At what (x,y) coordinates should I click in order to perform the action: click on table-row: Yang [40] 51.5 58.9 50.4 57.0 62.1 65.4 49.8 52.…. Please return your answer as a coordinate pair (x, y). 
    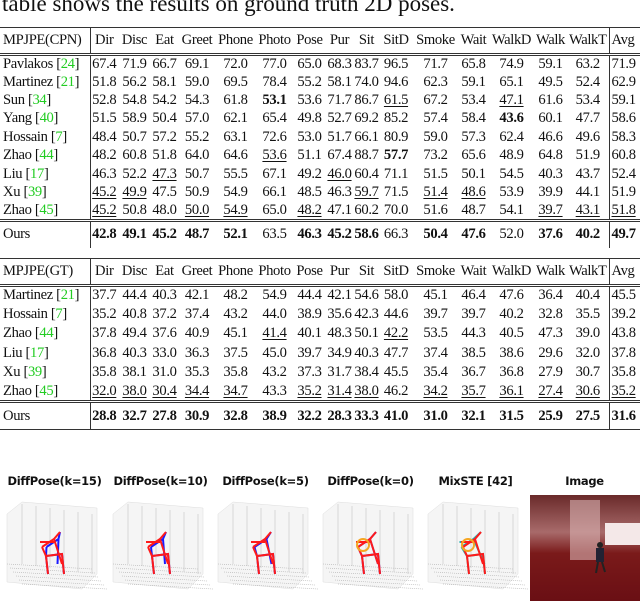
    Looking at the image, I should click on (320, 119).